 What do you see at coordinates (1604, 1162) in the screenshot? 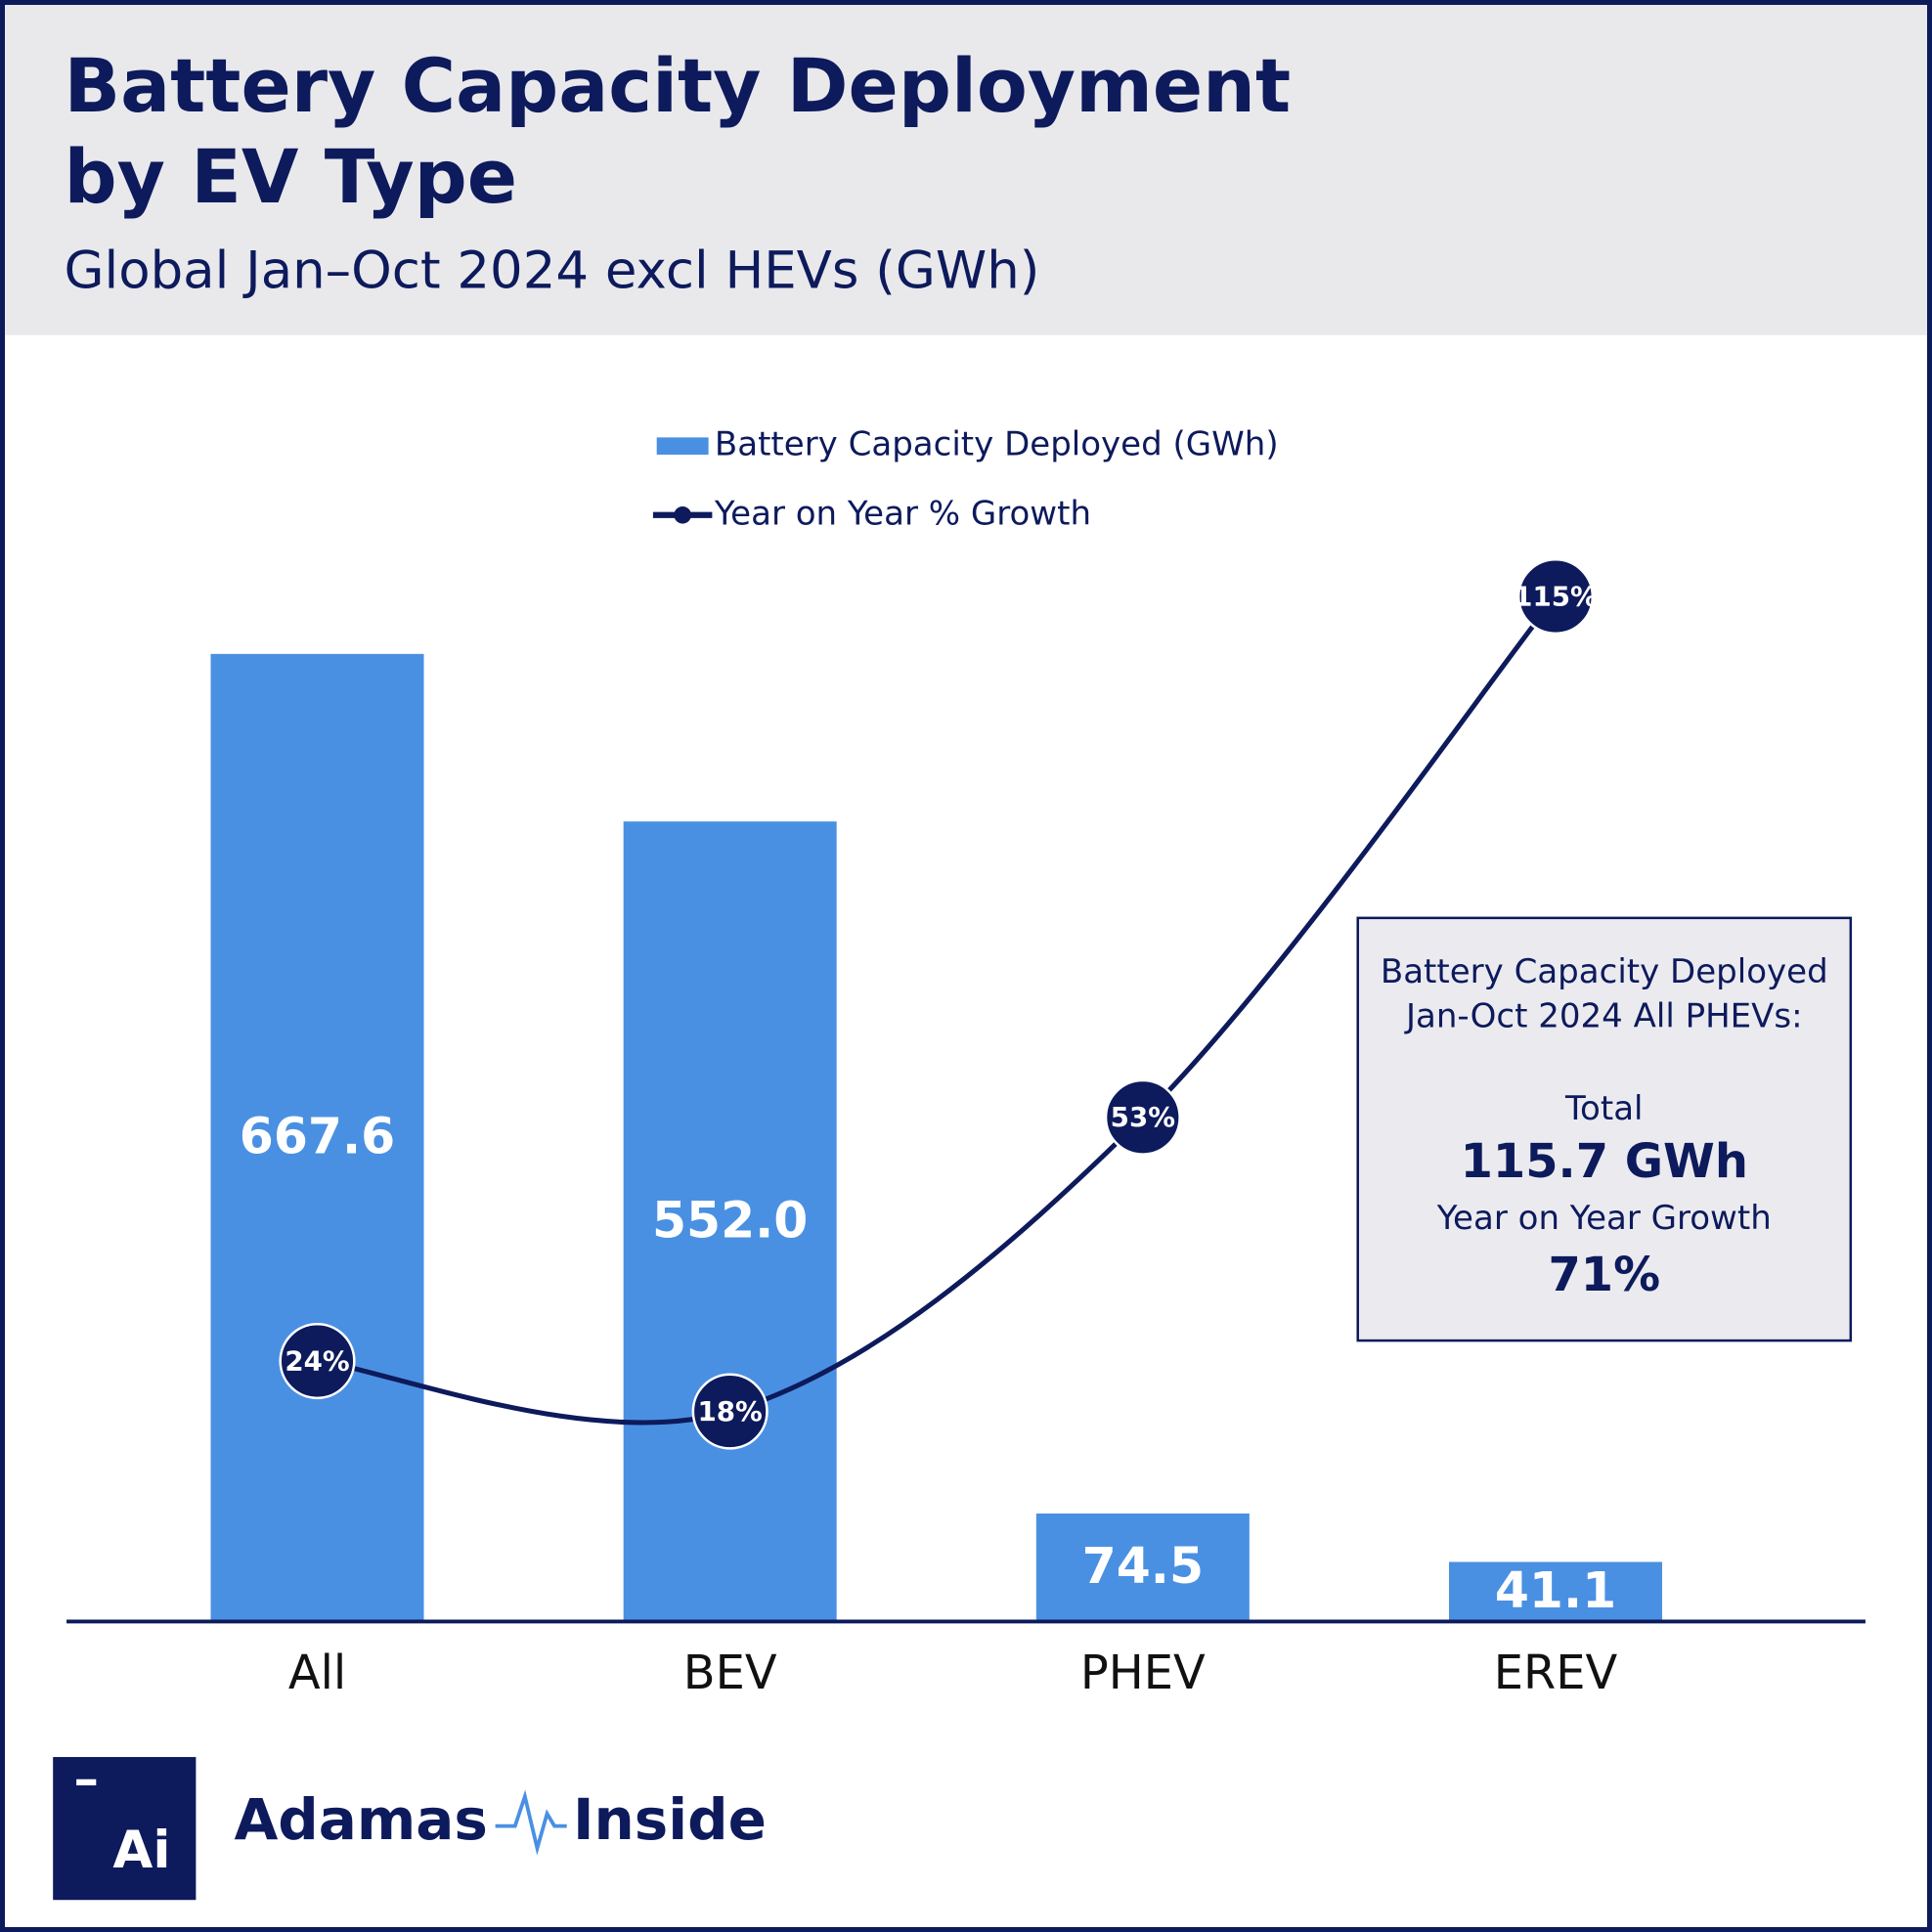
I see `annotation-value: 115.7 GWh` at bounding box center [1604, 1162].